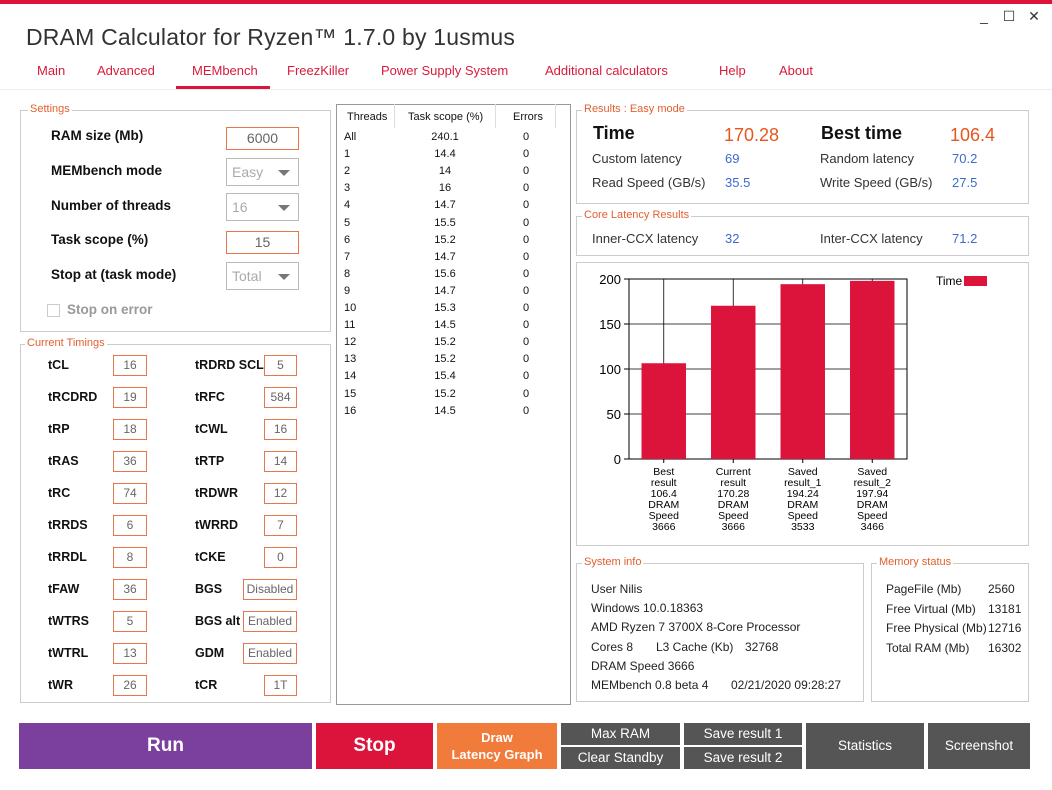 Image resolution: width=1052 pixels, height=790 pixels. I want to click on stop-at-select: Total, so click(262, 276).